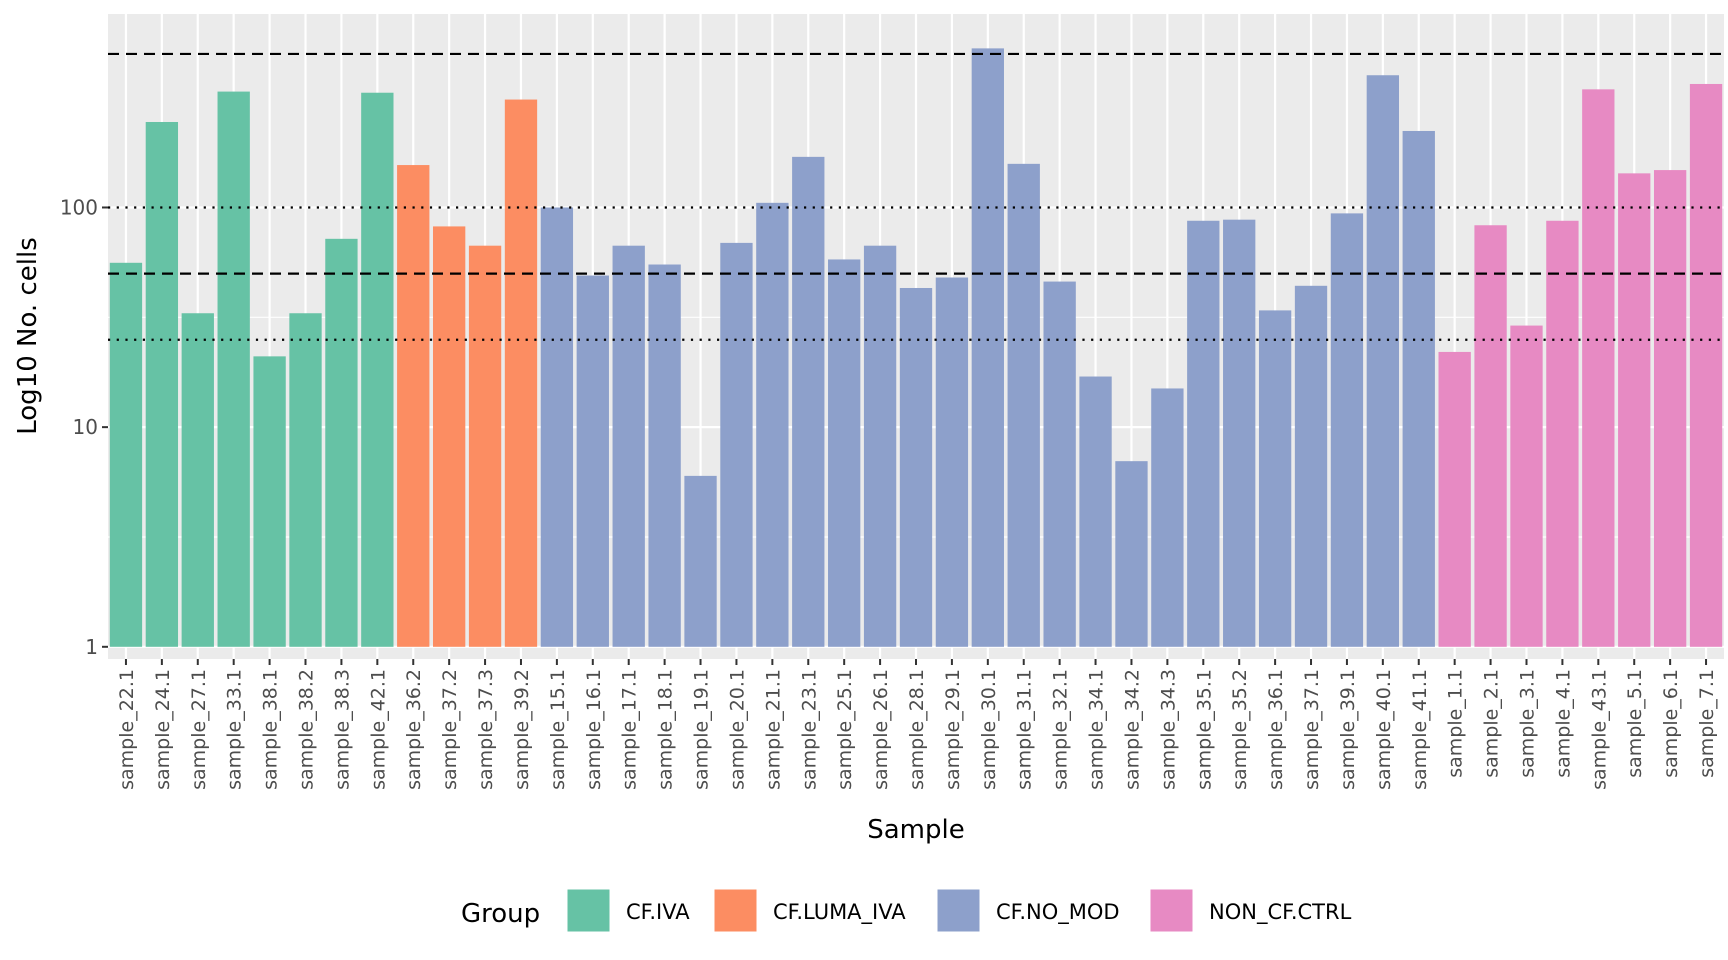 This screenshot has height=960, width=1728. I want to click on bar-sample_22.1, so click(126, 454).